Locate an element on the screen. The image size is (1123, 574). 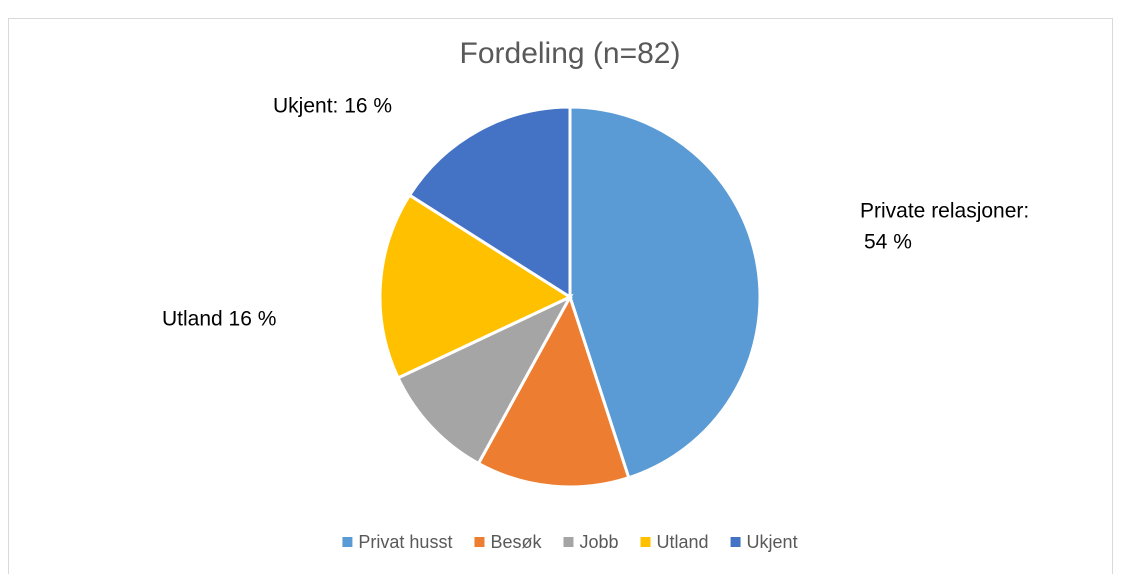
legend-label: Jobb is located at coordinates (598, 542).